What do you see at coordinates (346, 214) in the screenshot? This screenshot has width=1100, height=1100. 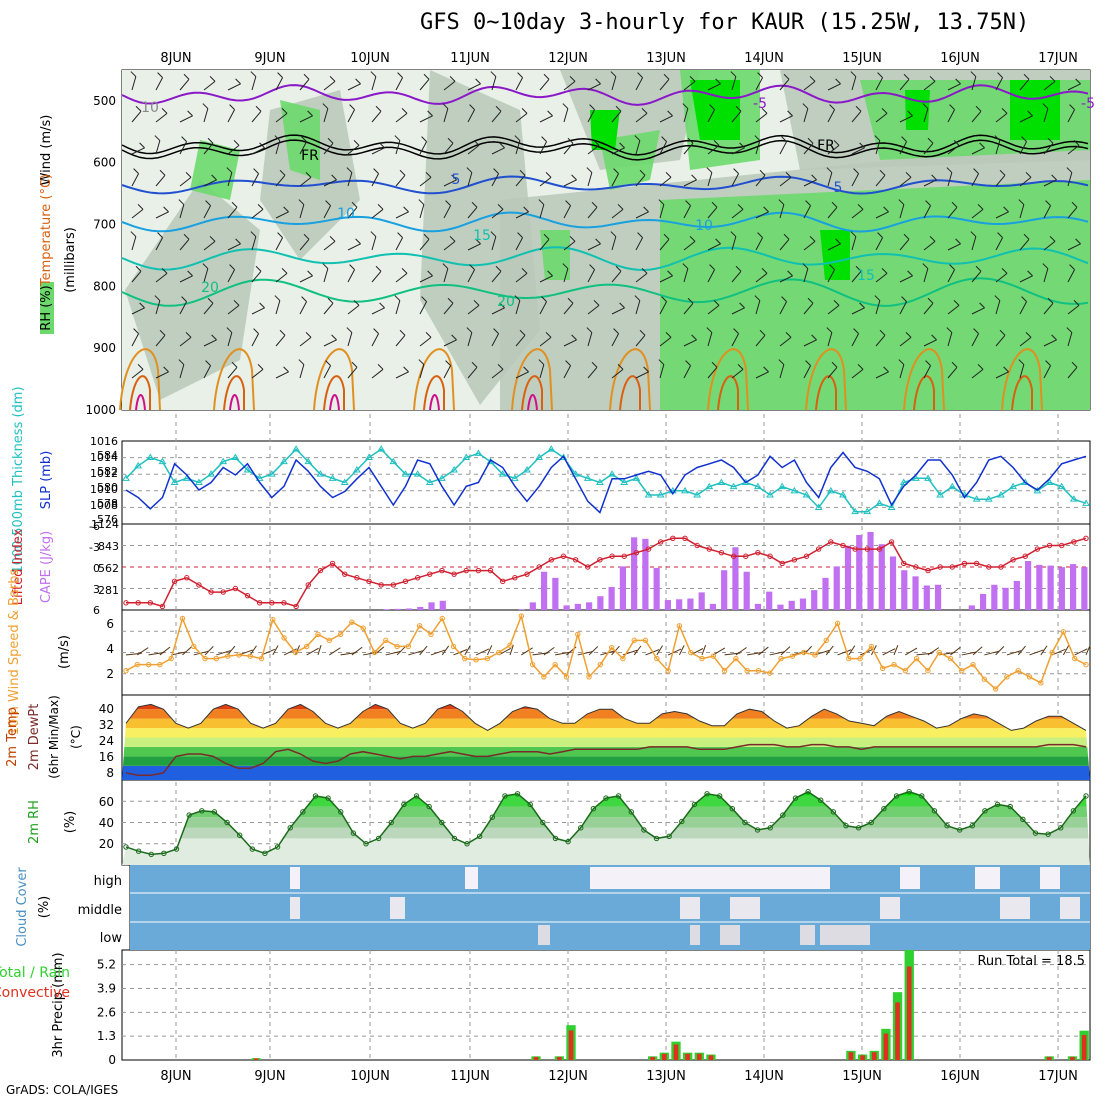 I see `contour-label: 10` at bounding box center [346, 214].